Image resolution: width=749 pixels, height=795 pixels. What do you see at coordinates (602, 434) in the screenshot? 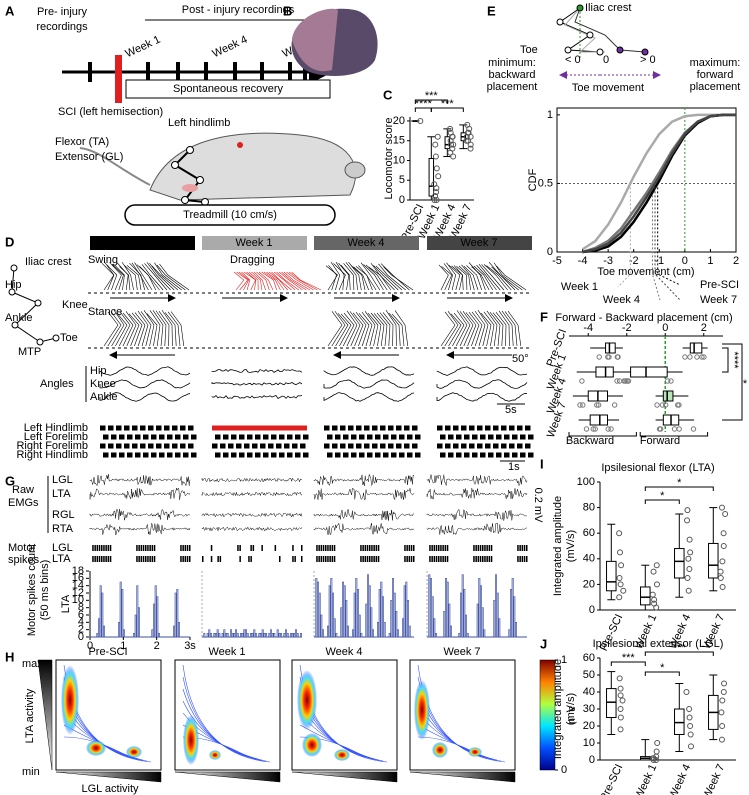
I see `group-bracket` at bounding box center [602, 434].